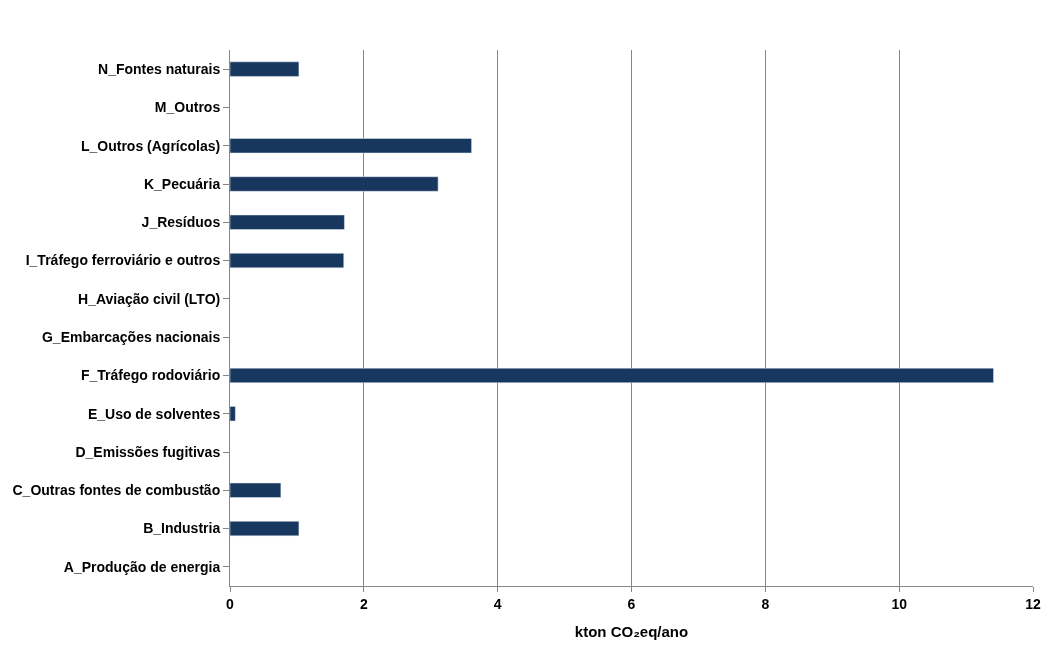 The height and width of the screenshot is (649, 1053). What do you see at coordinates (187, 107) in the screenshot?
I see `y-tick-label: M_Outros` at bounding box center [187, 107].